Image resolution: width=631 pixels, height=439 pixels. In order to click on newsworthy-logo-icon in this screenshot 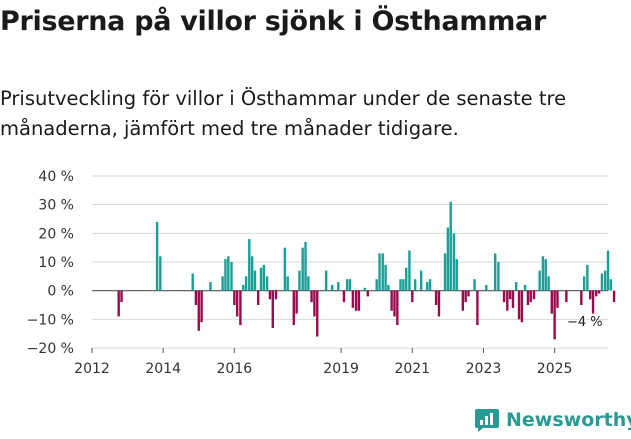, I will do `click(487, 420)`.